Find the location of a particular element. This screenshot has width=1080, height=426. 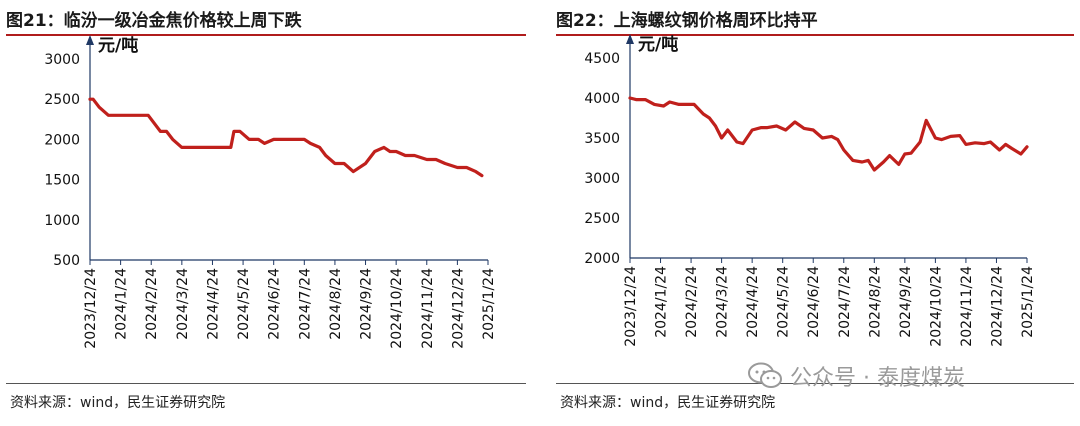

y-tick-label: 500 is located at coordinates (66, 261).